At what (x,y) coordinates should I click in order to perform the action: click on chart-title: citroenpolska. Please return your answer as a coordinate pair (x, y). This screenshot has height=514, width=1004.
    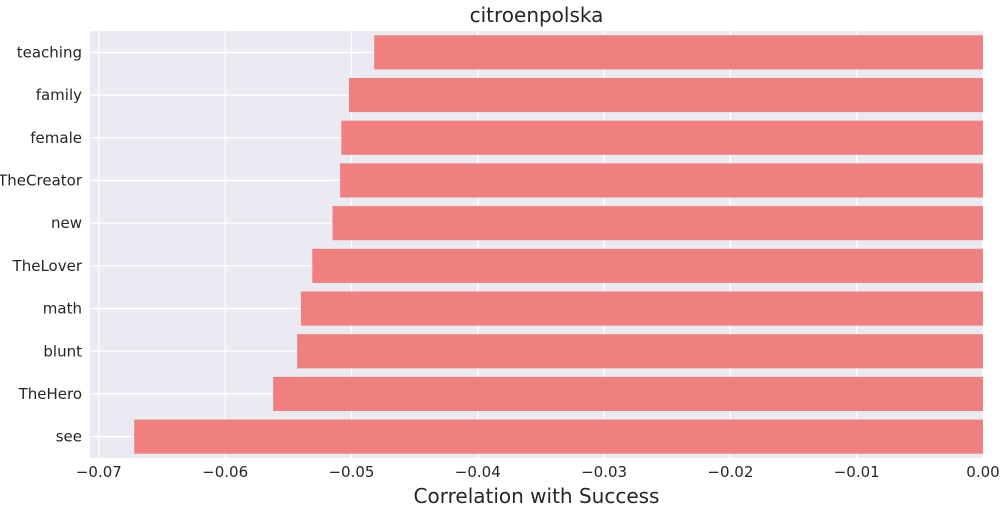
    Looking at the image, I should click on (537, 15).